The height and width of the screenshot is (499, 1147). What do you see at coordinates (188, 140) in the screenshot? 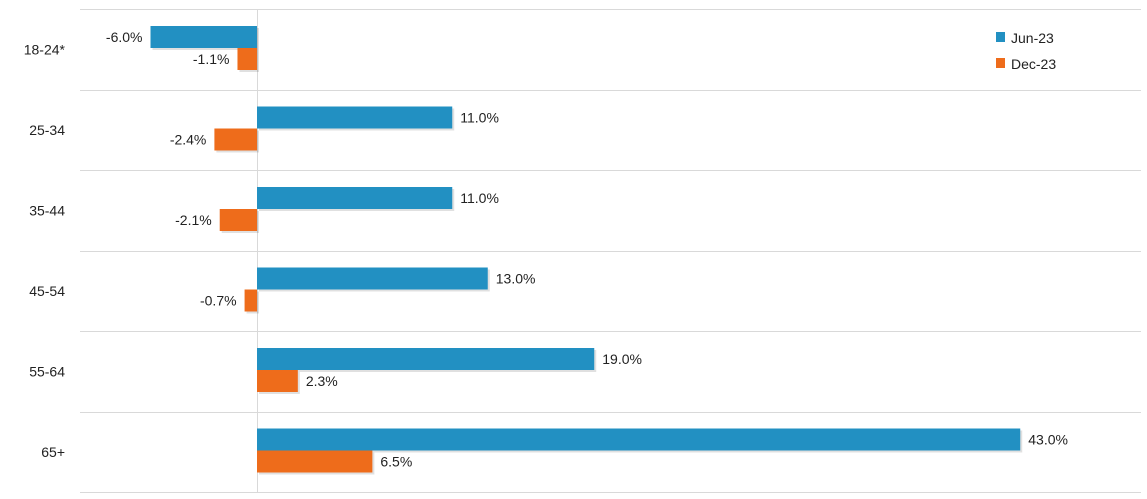
I see `data-label-dec-23-25-34: -2.4%` at bounding box center [188, 140].